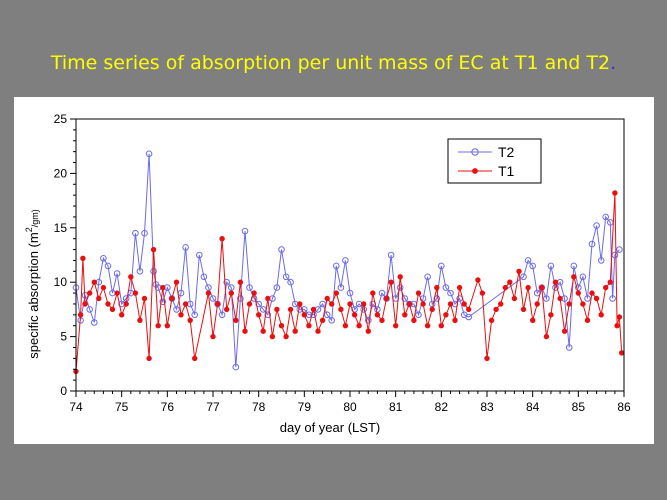  I want to click on x-tick-label: 81, so click(396, 407).